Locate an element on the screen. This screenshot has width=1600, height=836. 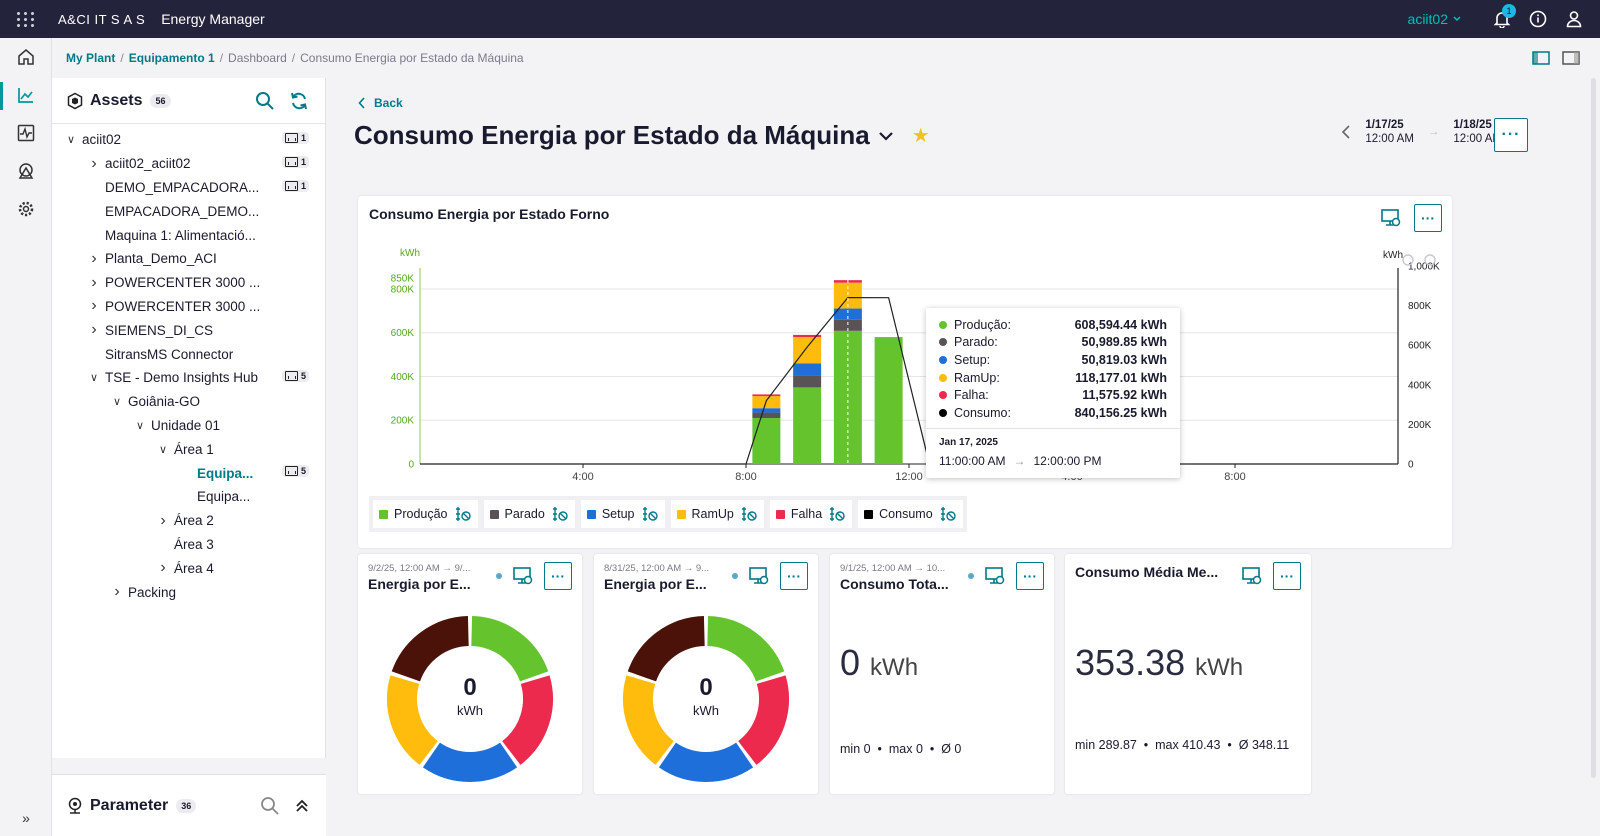
tree-item-label: SitransMS Connector is located at coordinates (169, 354).